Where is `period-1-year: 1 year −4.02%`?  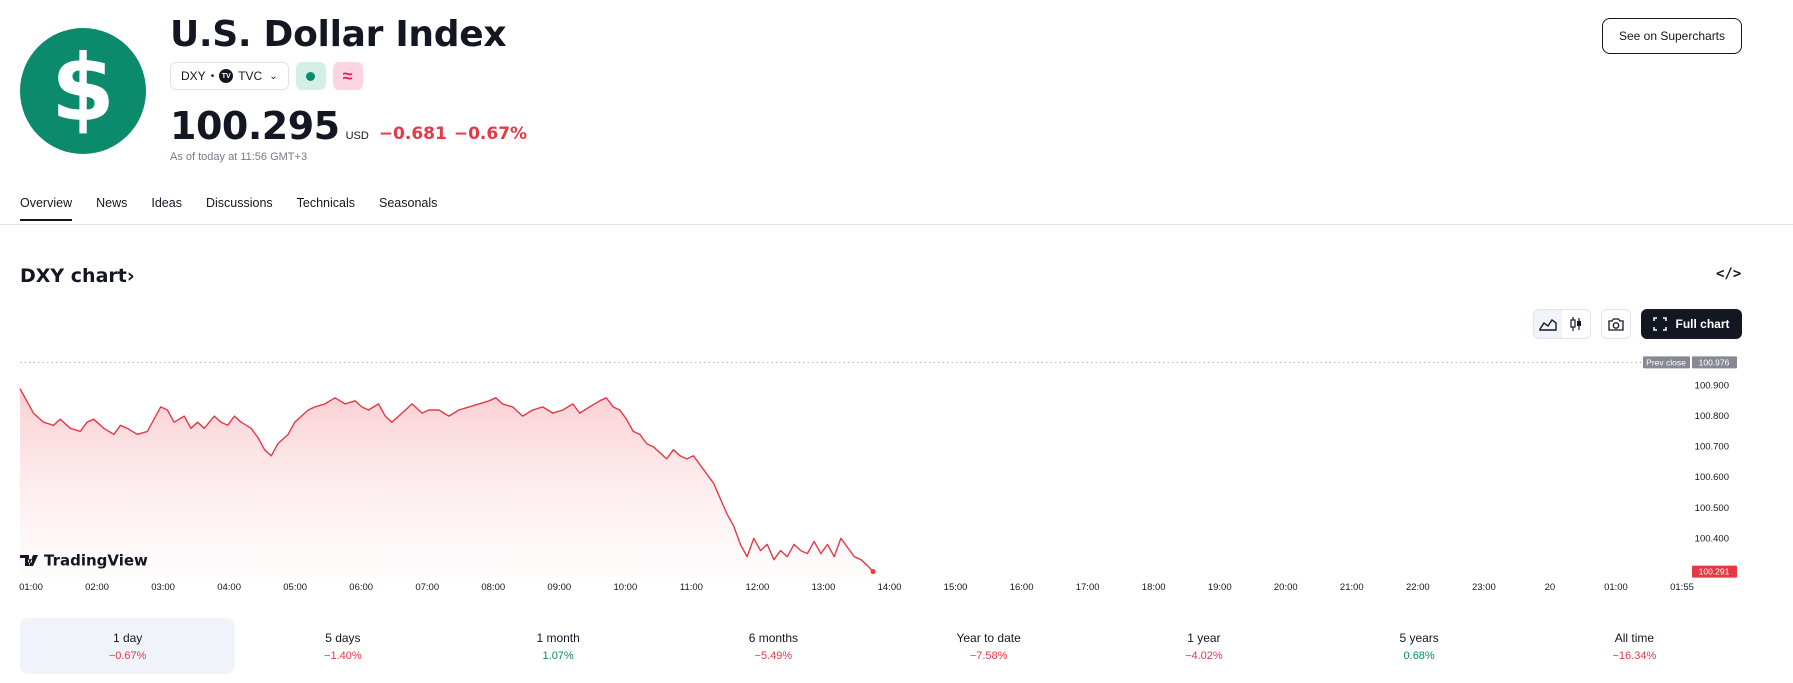
period-1-year: 1 year −4.02% is located at coordinates (1203, 646).